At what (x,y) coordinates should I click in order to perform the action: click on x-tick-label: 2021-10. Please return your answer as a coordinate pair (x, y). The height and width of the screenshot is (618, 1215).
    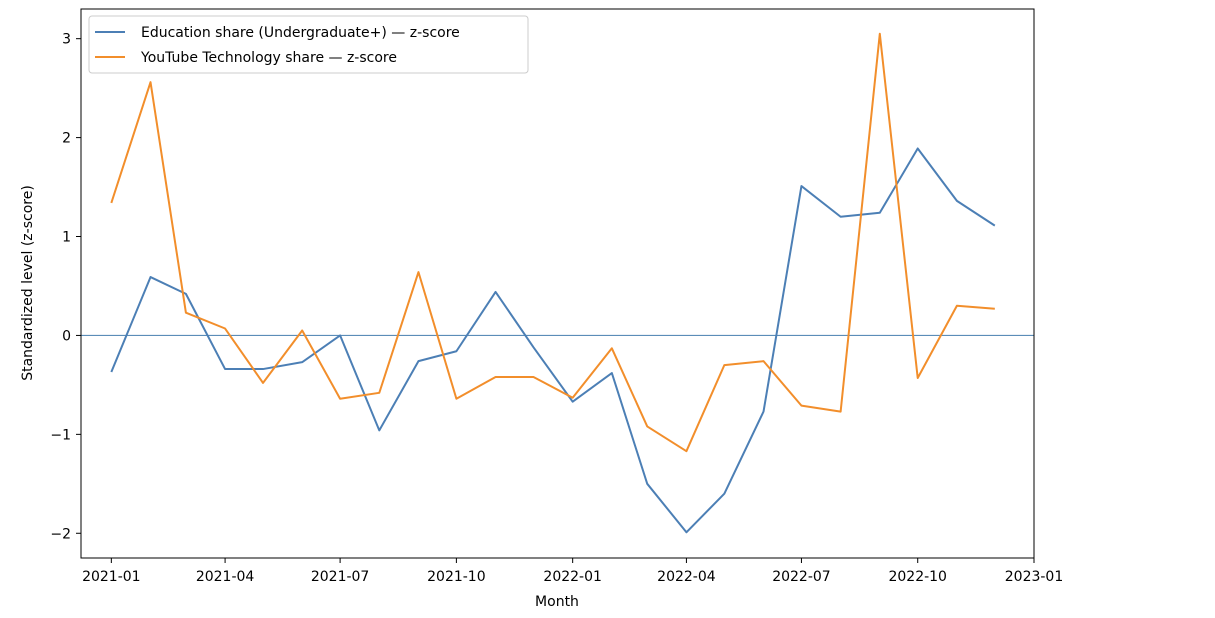
    Looking at the image, I should click on (456, 577).